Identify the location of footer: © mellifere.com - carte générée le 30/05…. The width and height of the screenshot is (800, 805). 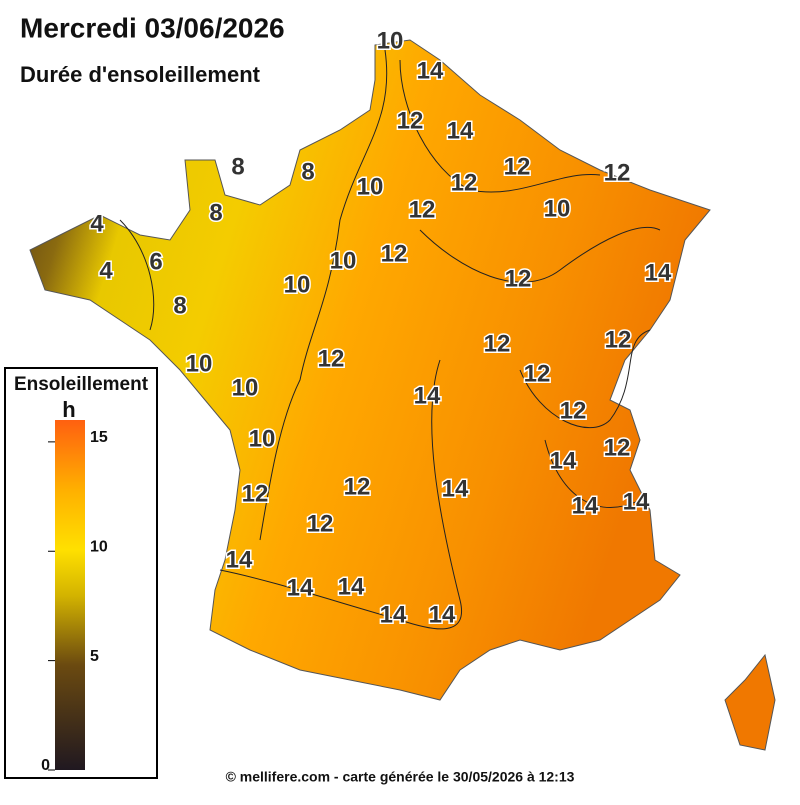
(400, 777).